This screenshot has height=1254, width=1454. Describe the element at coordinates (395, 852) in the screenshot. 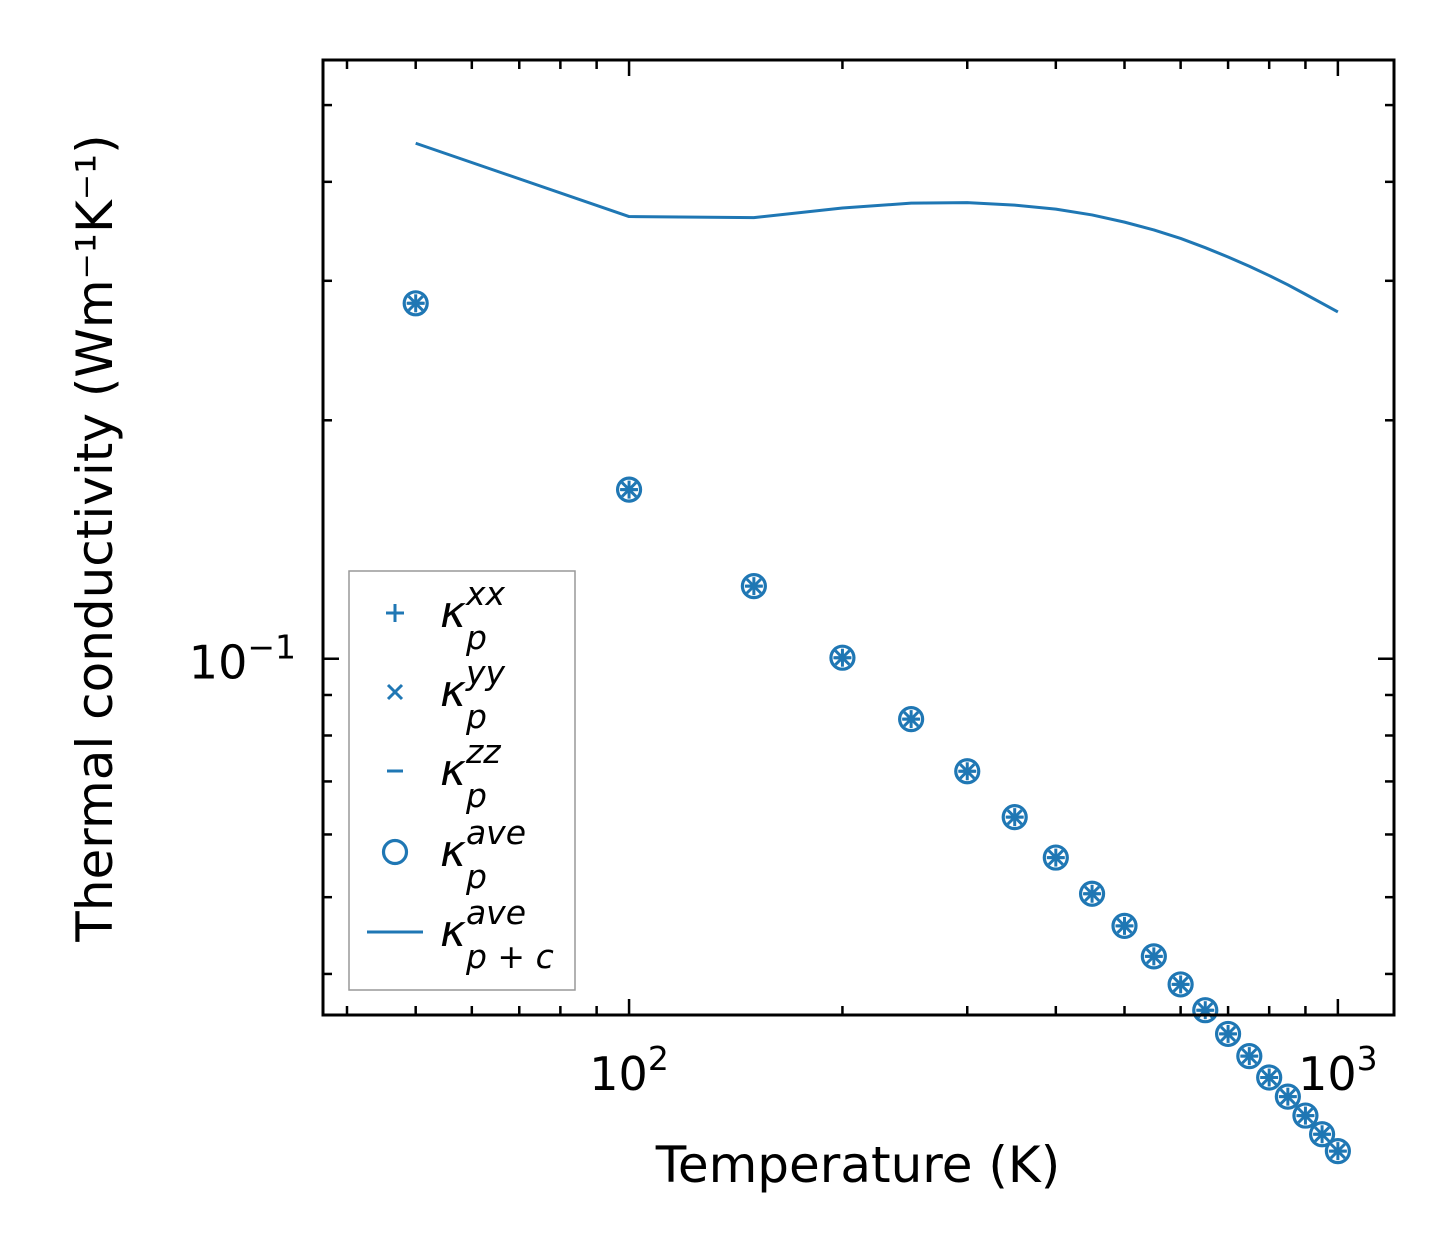

I see `legend-marker-circle` at that location.